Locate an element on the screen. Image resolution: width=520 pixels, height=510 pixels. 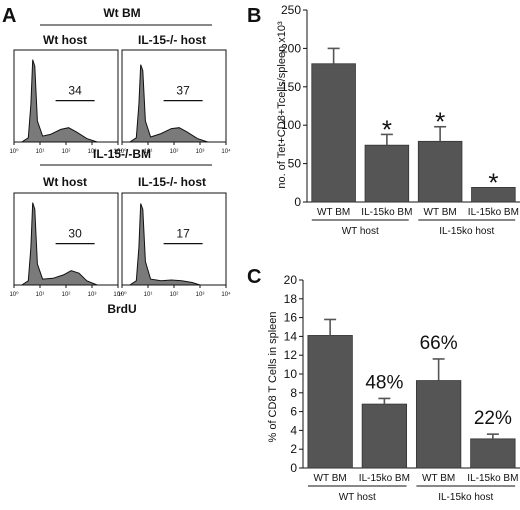
y-tick-label: 4 is located at coordinates (293, 430).